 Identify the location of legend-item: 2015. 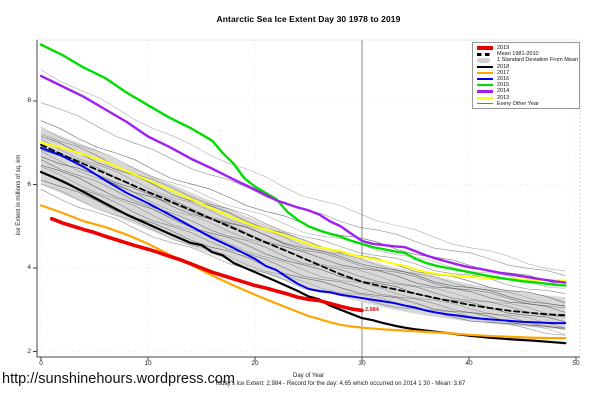
(526, 85).